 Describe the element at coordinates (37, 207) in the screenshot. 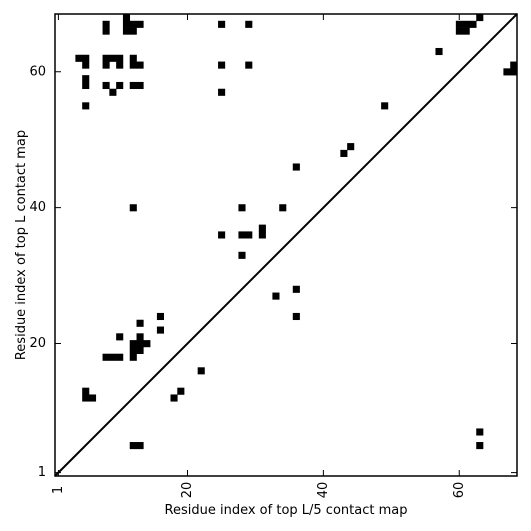

I see `y-tick-label: 40` at that location.